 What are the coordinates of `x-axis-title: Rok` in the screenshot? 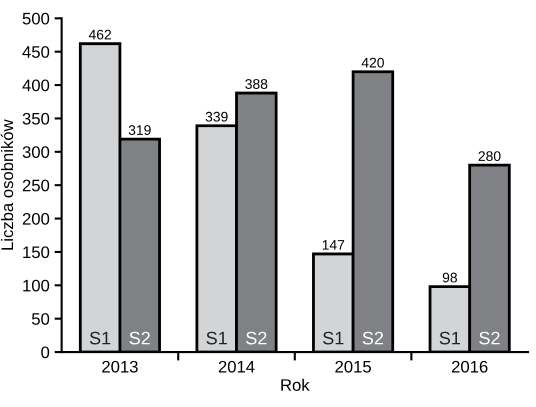 It's located at (295, 384).